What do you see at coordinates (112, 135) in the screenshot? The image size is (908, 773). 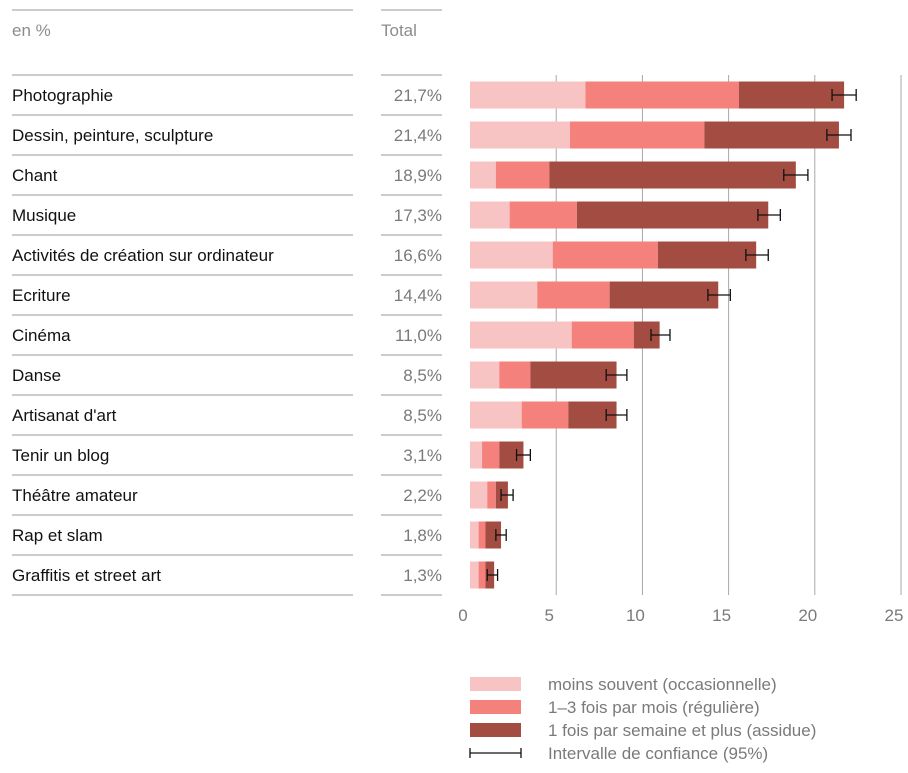 I see `category-label: Dessin, peinture, sculpture` at bounding box center [112, 135].